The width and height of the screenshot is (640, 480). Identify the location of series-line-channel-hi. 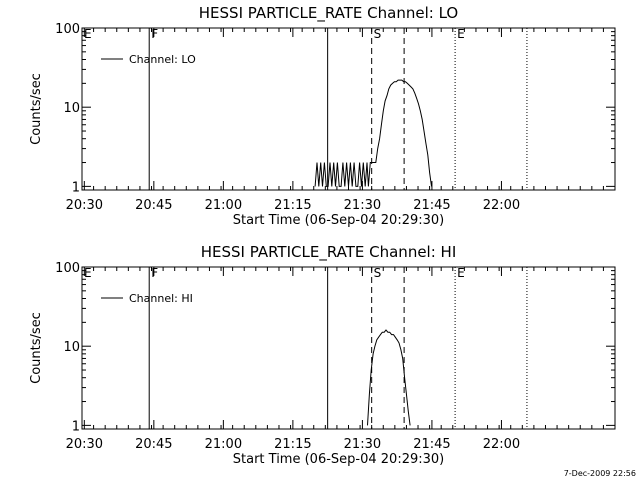
(389, 377).